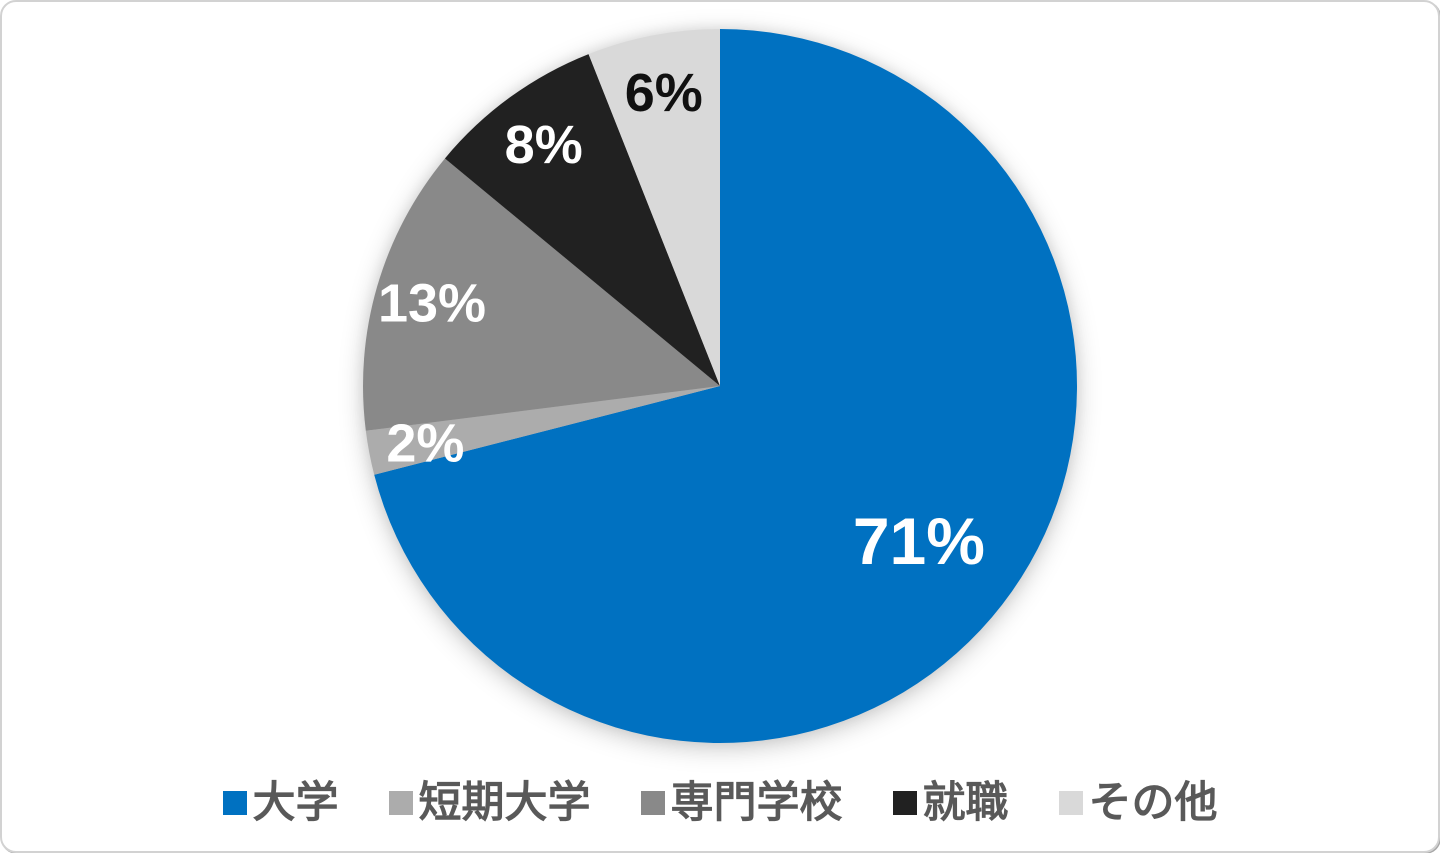  I want to click on legend-item: 就職, so click(950, 802).